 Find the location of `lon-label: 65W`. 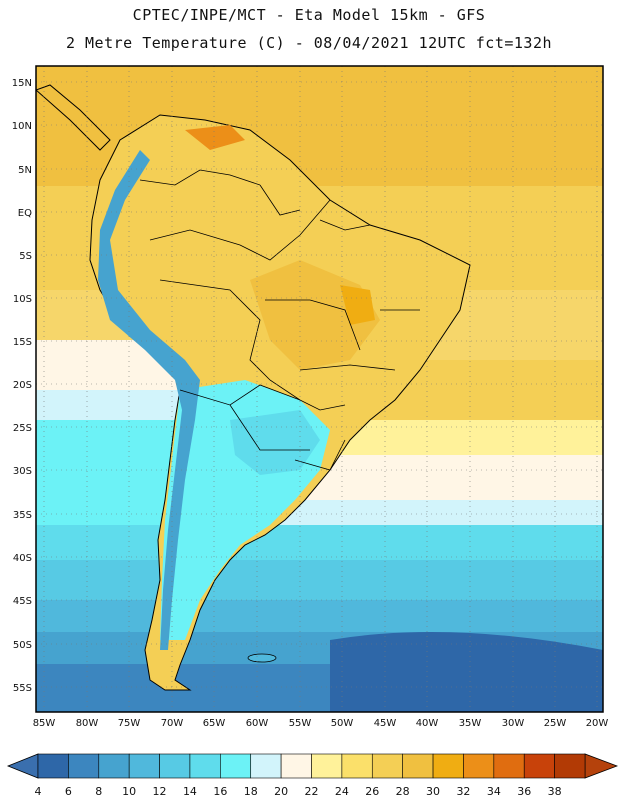

lon-label: 65W is located at coordinates (214, 723).